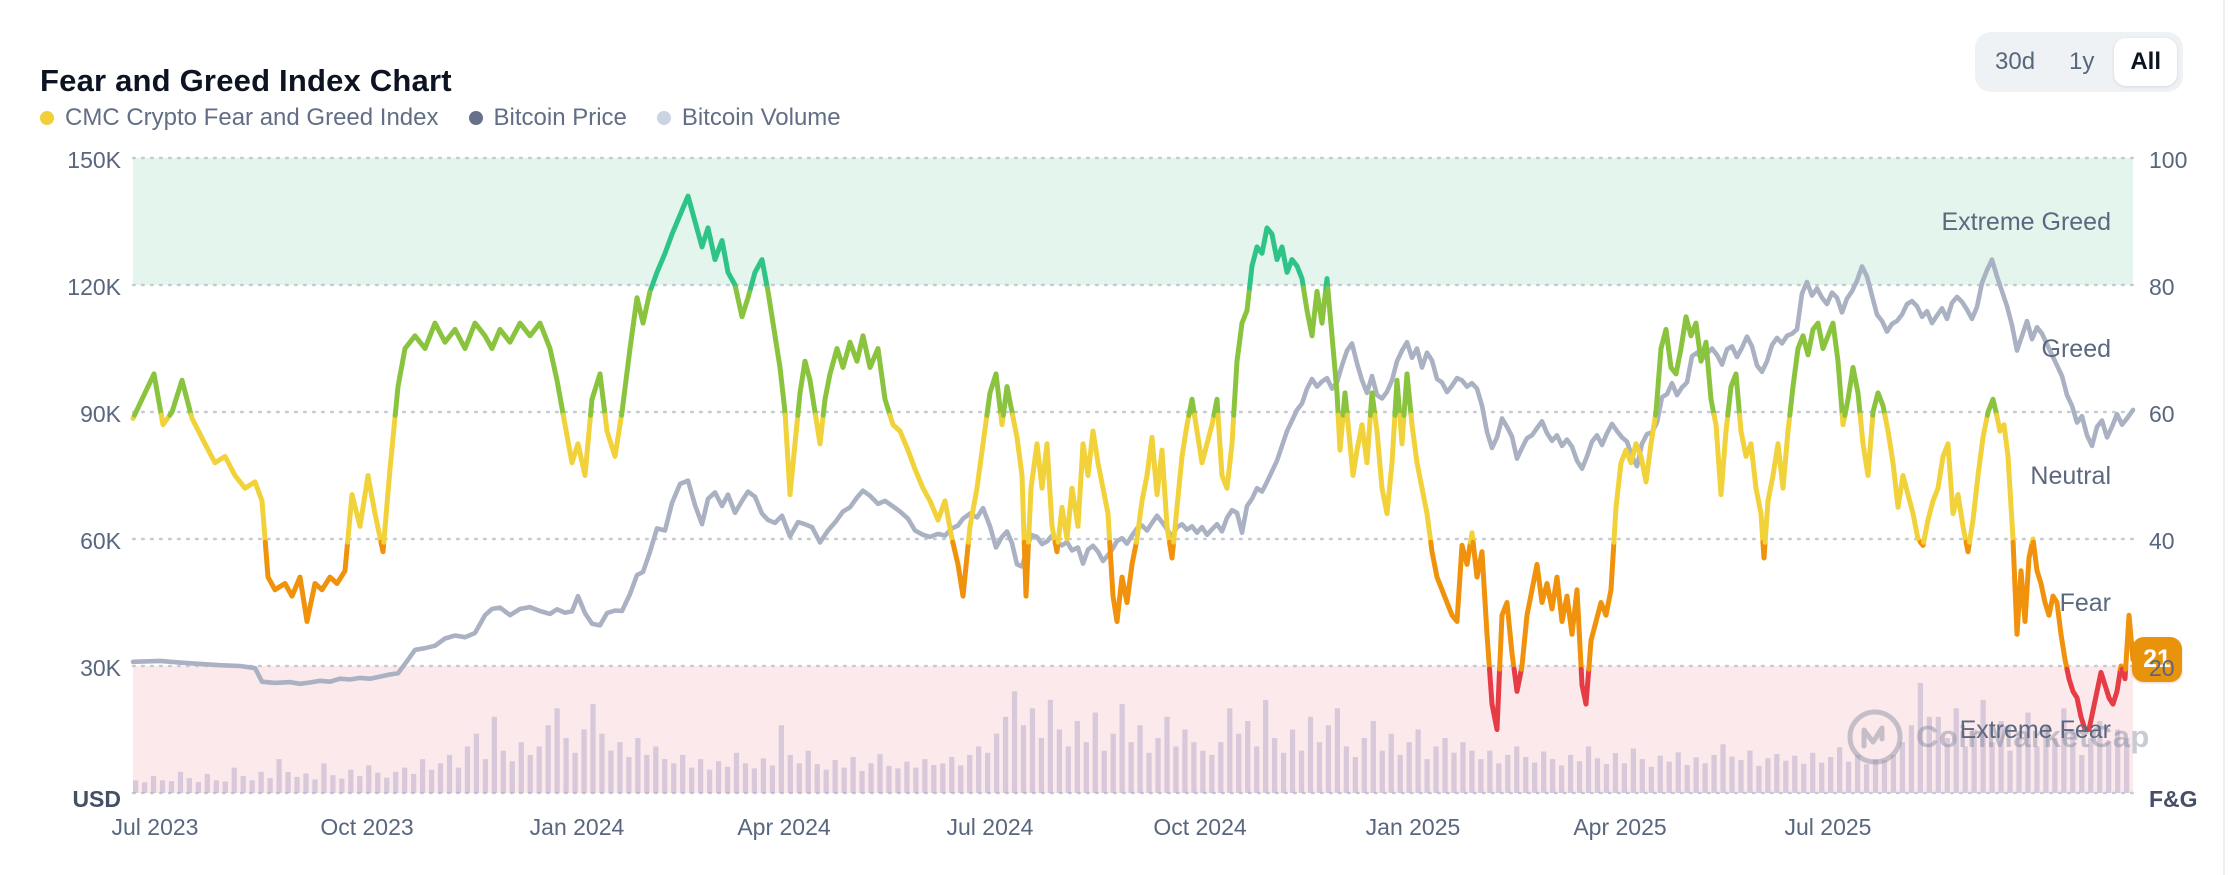 The height and width of the screenshot is (875, 2229). Describe the element at coordinates (155, 827) in the screenshot. I see `x-axis-tick: Jul 2023` at that location.